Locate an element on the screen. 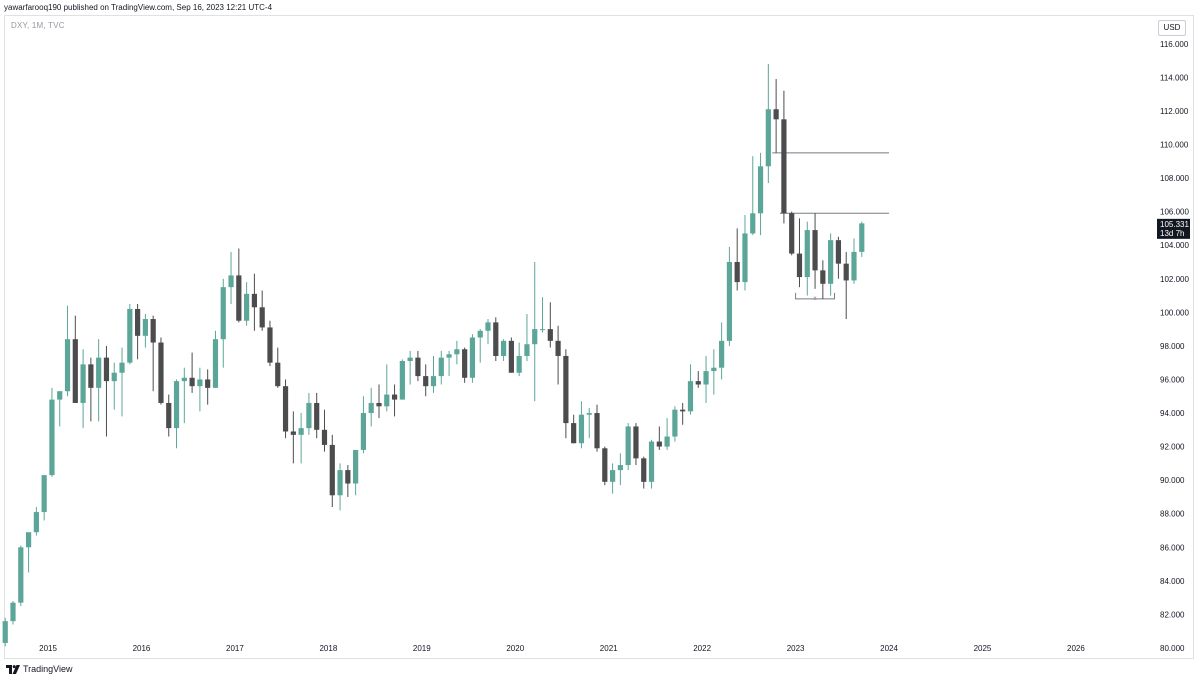 This screenshot has width=1200, height=680. price-tick-label: 96.000 is located at coordinates (1172, 379).